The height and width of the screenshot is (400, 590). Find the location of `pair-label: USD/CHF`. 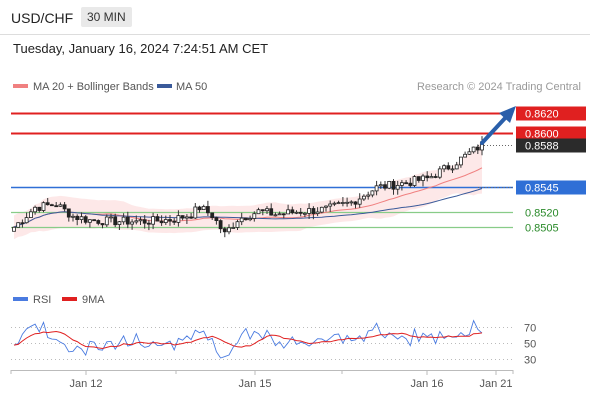

pair-label: USD/CHF is located at coordinates (42, 18).